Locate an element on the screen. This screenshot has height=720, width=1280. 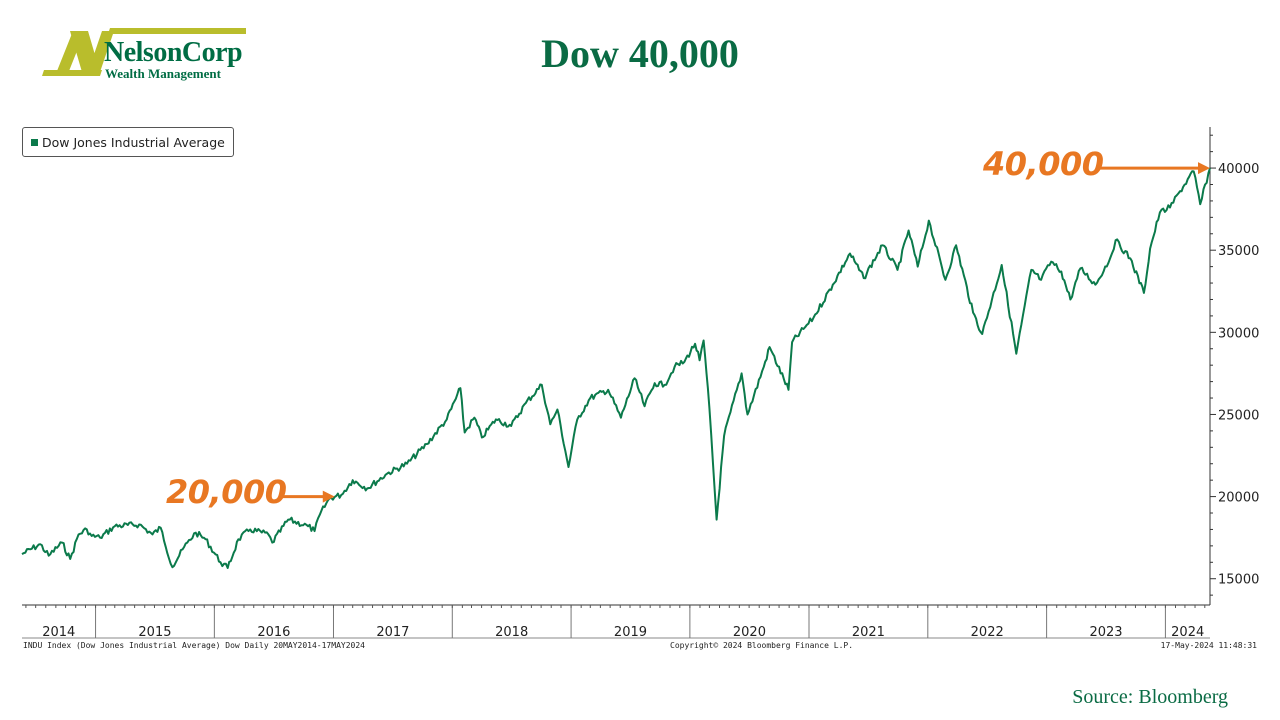
brand-tagline: Wealth Management is located at coordinates (163, 73).